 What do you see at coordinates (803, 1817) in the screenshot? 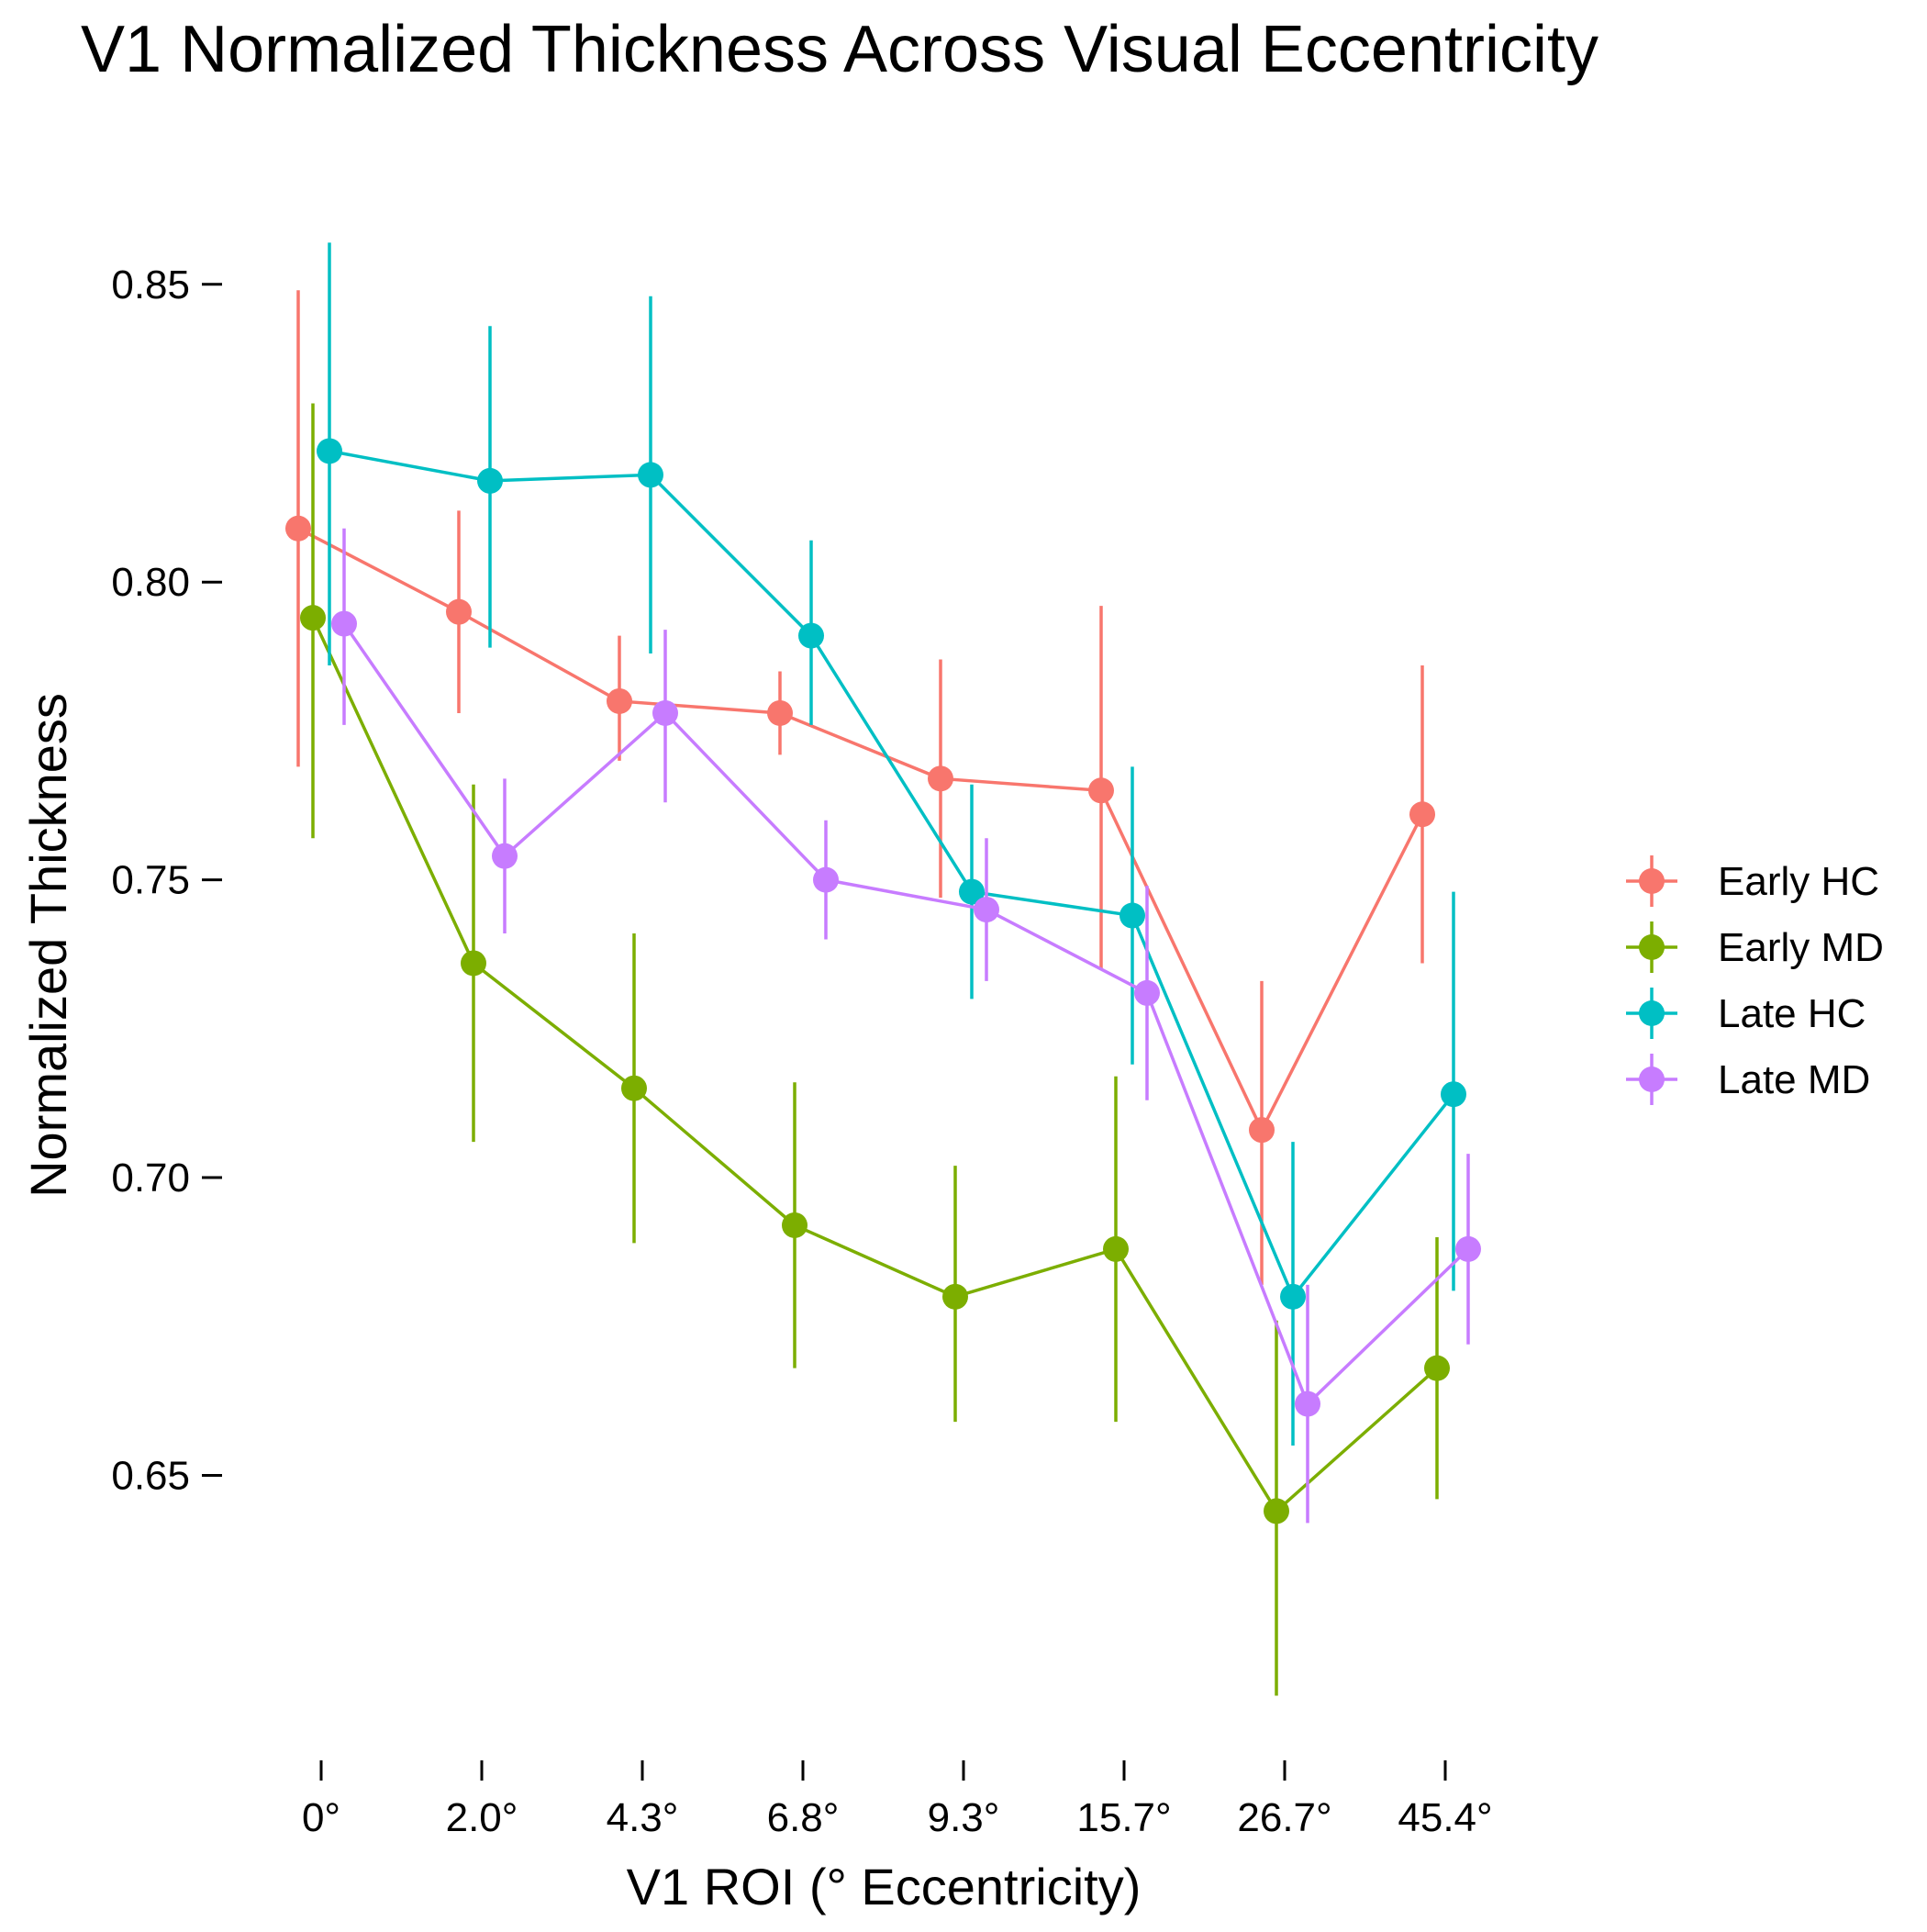
I see `x-tick-label: 6.8°` at bounding box center [803, 1817].